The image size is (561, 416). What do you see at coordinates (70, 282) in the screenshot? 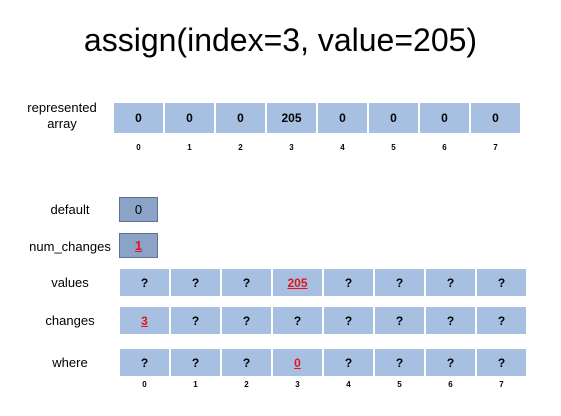
I see `values-label: values` at bounding box center [70, 282].